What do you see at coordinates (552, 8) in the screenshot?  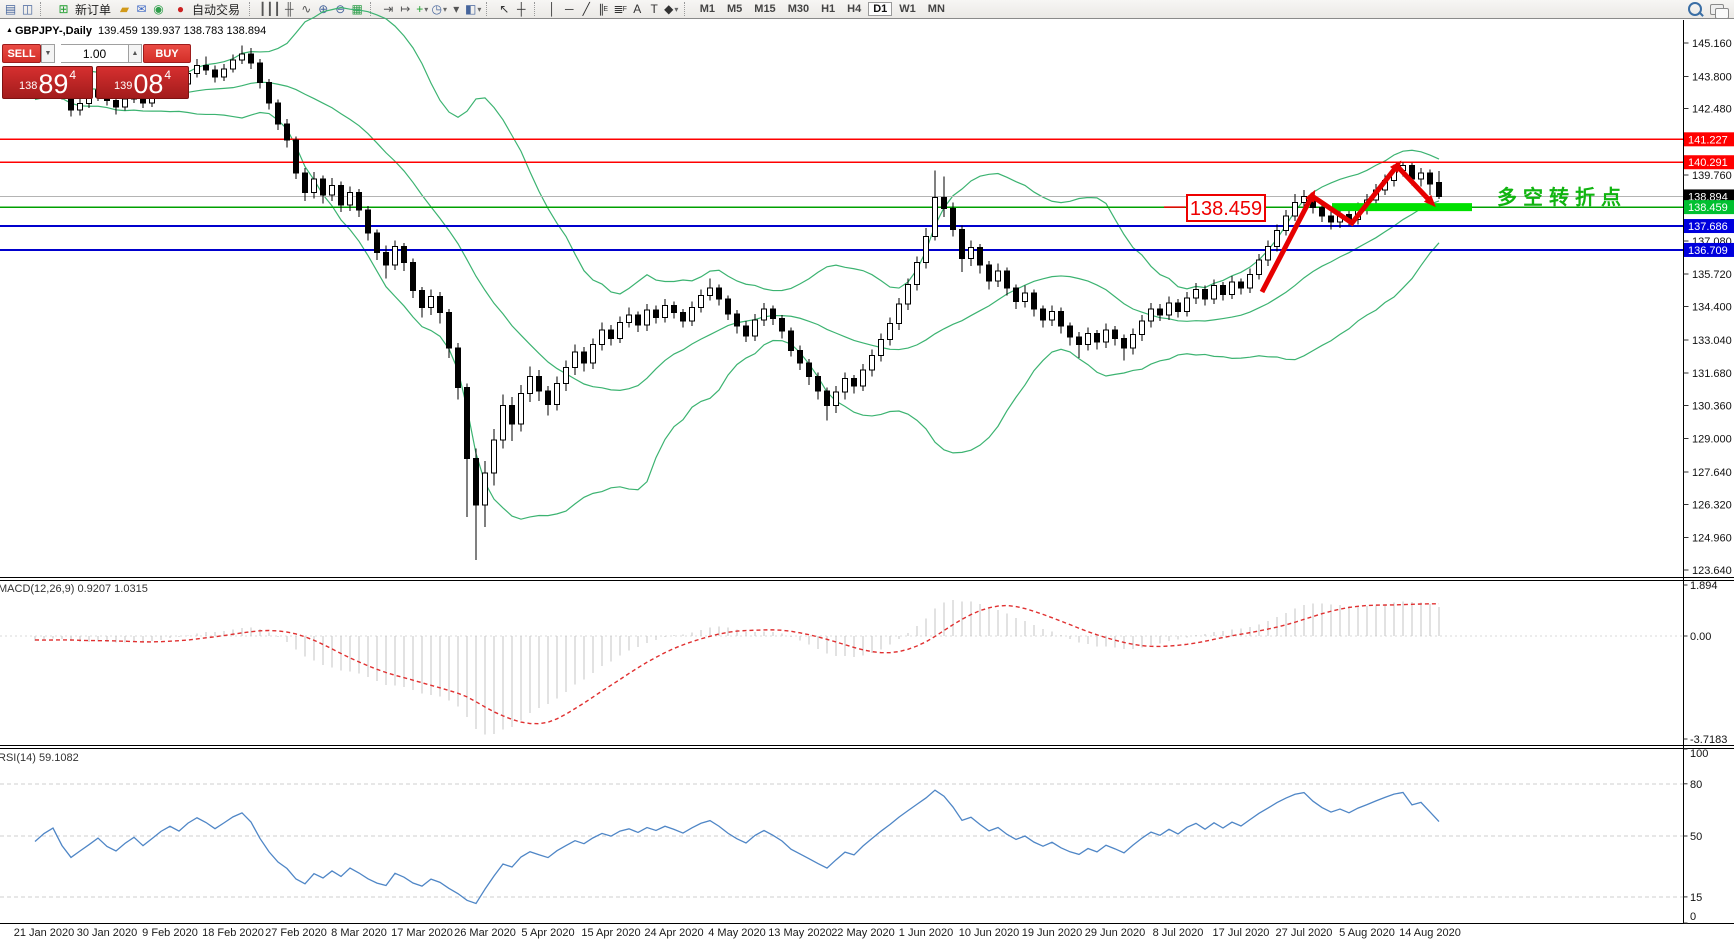 I see `vertical-line-icon: │` at bounding box center [552, 8].